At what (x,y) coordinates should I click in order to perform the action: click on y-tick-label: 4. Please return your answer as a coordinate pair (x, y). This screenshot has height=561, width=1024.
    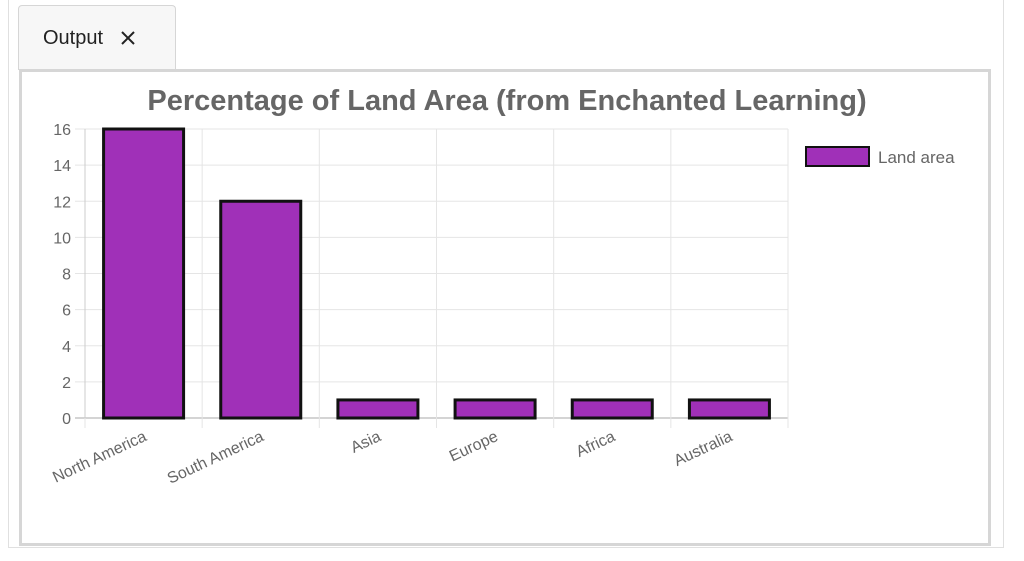
    Looking at the image, I should click on (66, 347).